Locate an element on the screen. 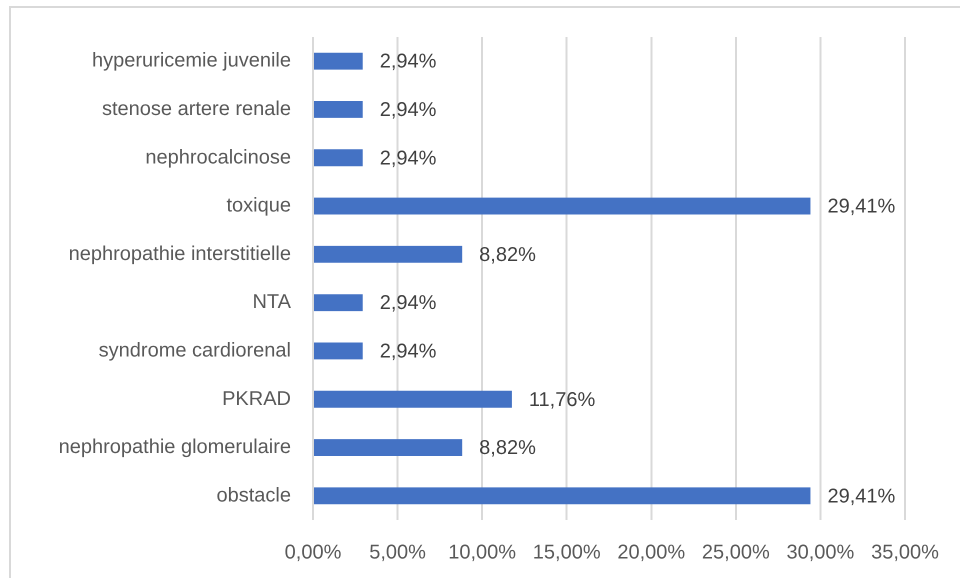 This screenshot has width=960, height=578. y-tick-label: nephropathie glomerulaire is located at coordinates (174, 447).